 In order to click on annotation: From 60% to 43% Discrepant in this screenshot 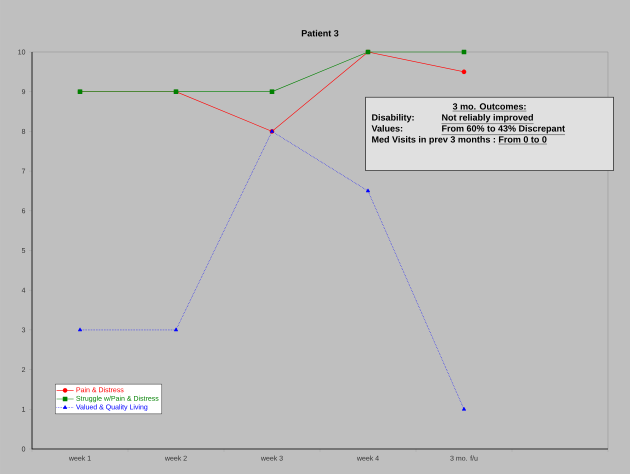, I will do `click(503, 129)`.